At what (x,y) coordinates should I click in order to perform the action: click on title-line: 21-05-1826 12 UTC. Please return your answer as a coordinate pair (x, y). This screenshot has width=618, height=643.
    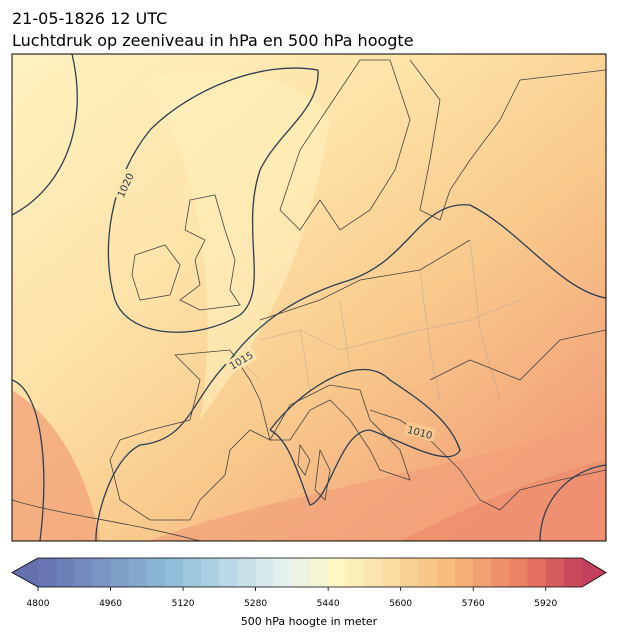
    Looking at the image, I should click on (89, 18).